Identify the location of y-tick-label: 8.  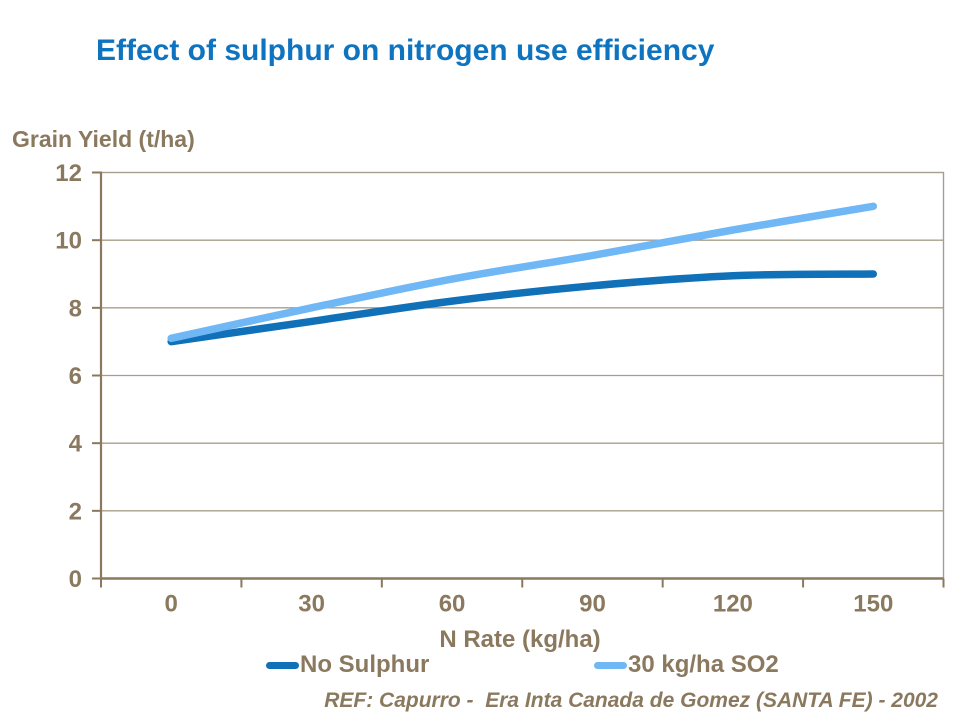
(75, 308).